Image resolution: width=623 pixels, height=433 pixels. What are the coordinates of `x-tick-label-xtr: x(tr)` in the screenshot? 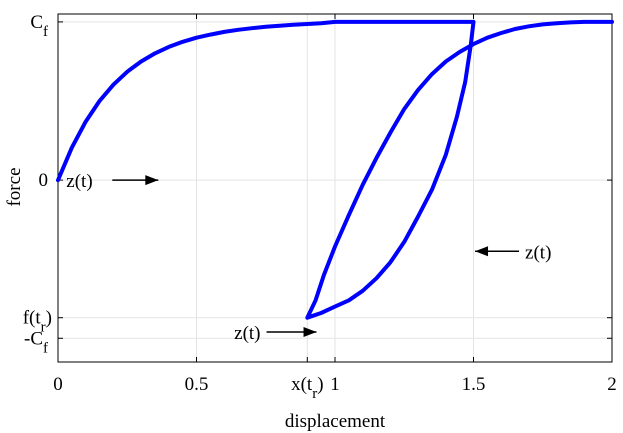 It's located at (307, 388).